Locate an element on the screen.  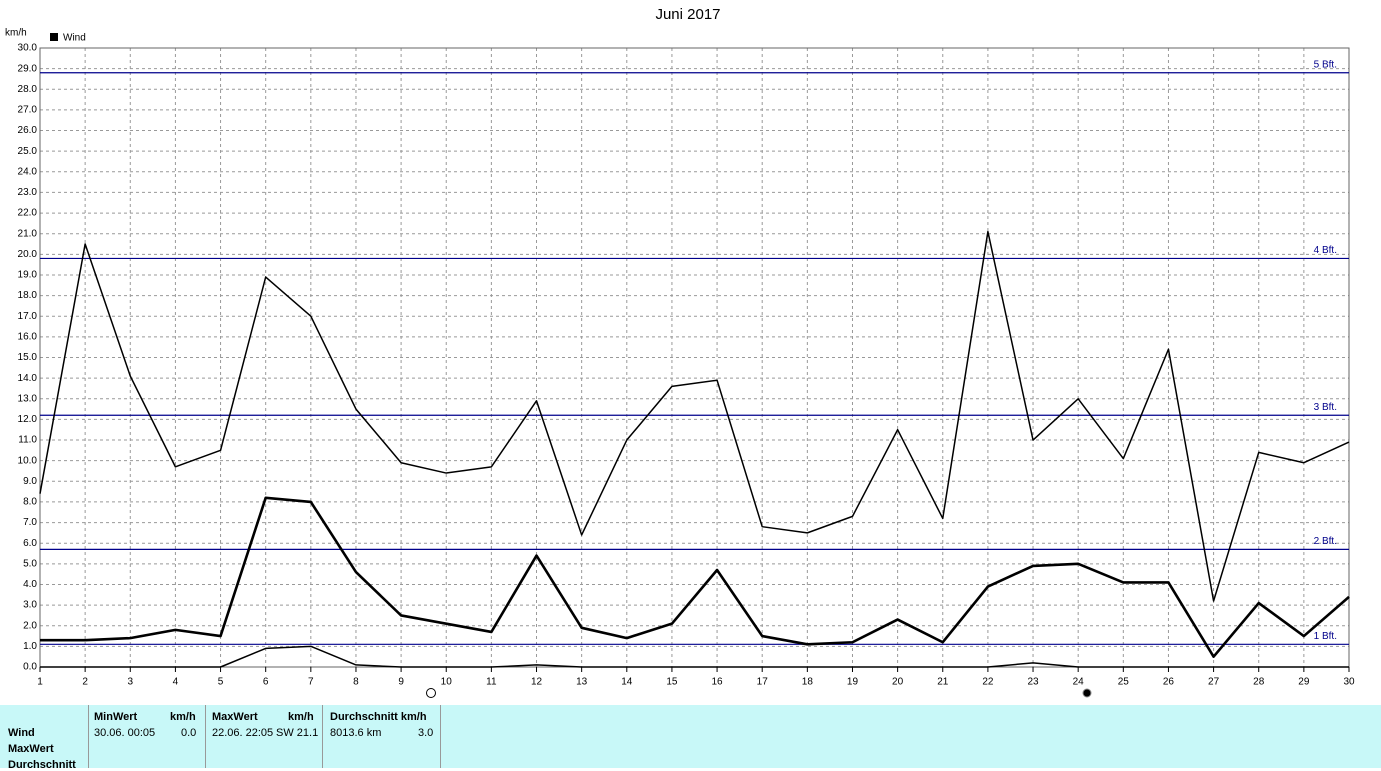
y-tick-label: 23.0 is located at coordinates (28, 192).